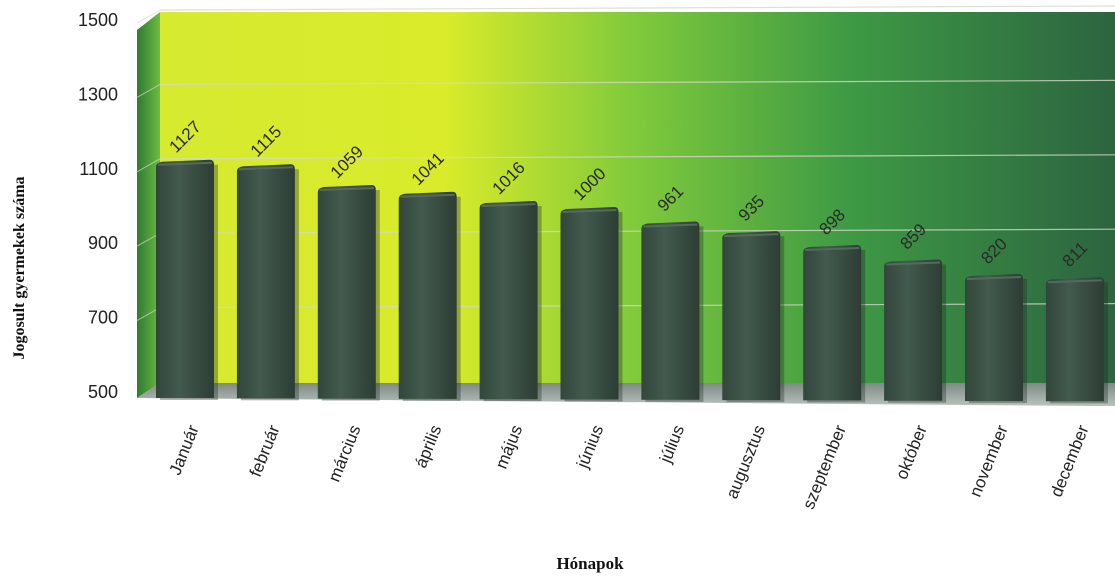  Describe the element at coordinates (590, 446) in the screenshot. I see `x-tick-label: június` at that location.